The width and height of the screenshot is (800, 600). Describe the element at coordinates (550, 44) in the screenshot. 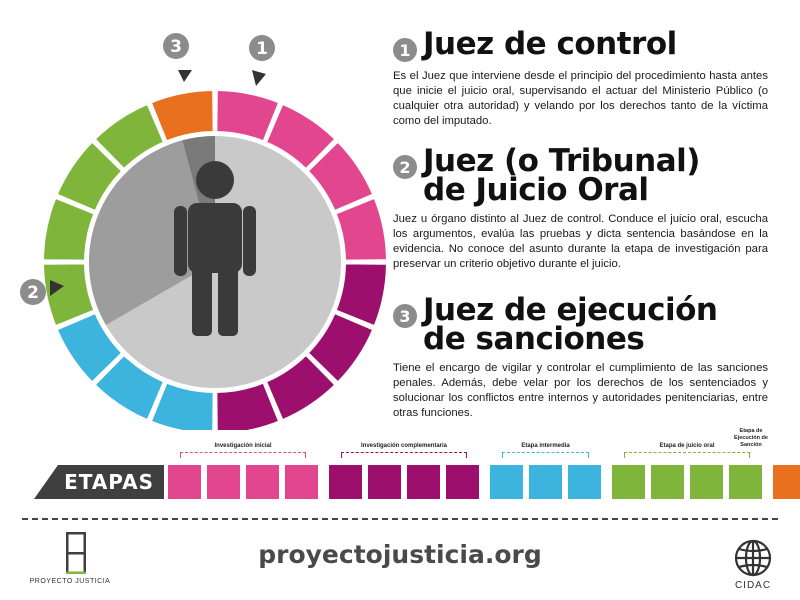

I see `section-title-1: Juez de control` at that location.